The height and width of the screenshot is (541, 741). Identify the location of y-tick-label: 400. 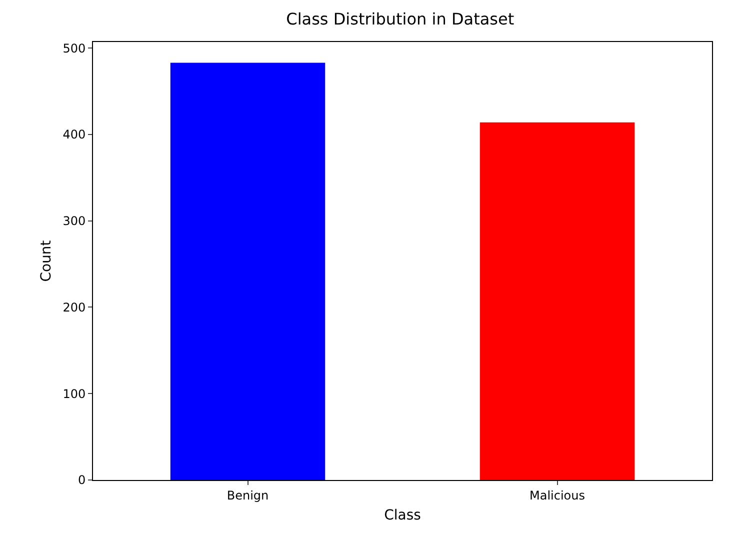
(74, 135).